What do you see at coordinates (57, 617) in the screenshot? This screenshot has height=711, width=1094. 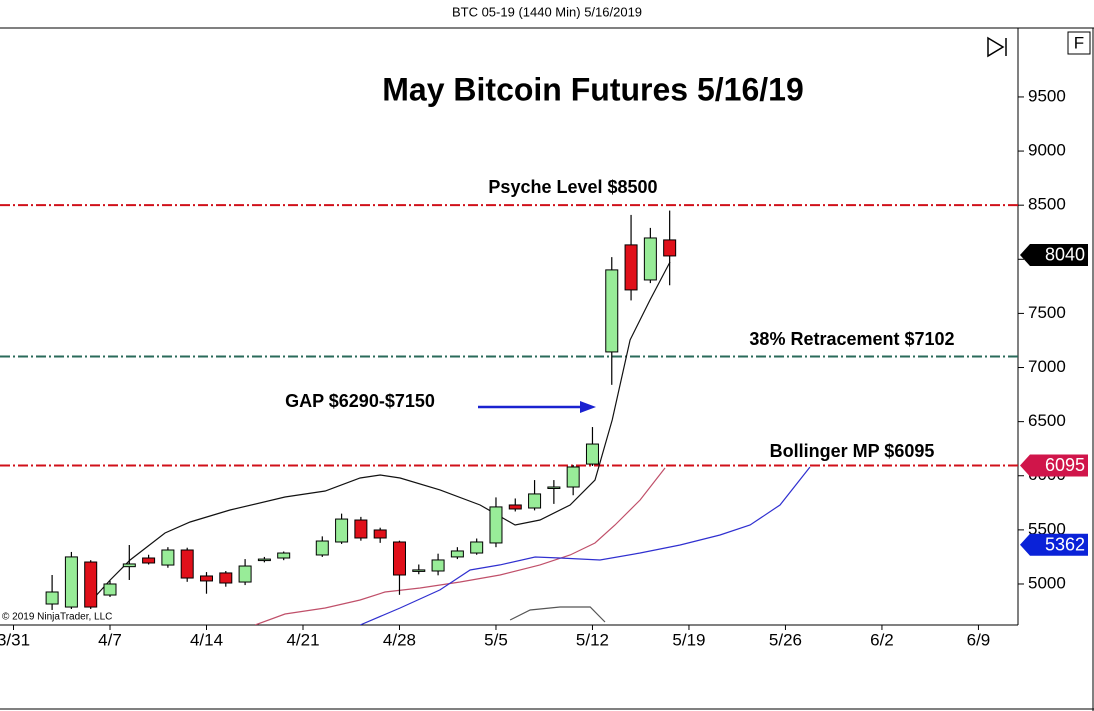 I see `copyright: © 2019 NinjaTrader, LLC` at bounding box center [57, 617].